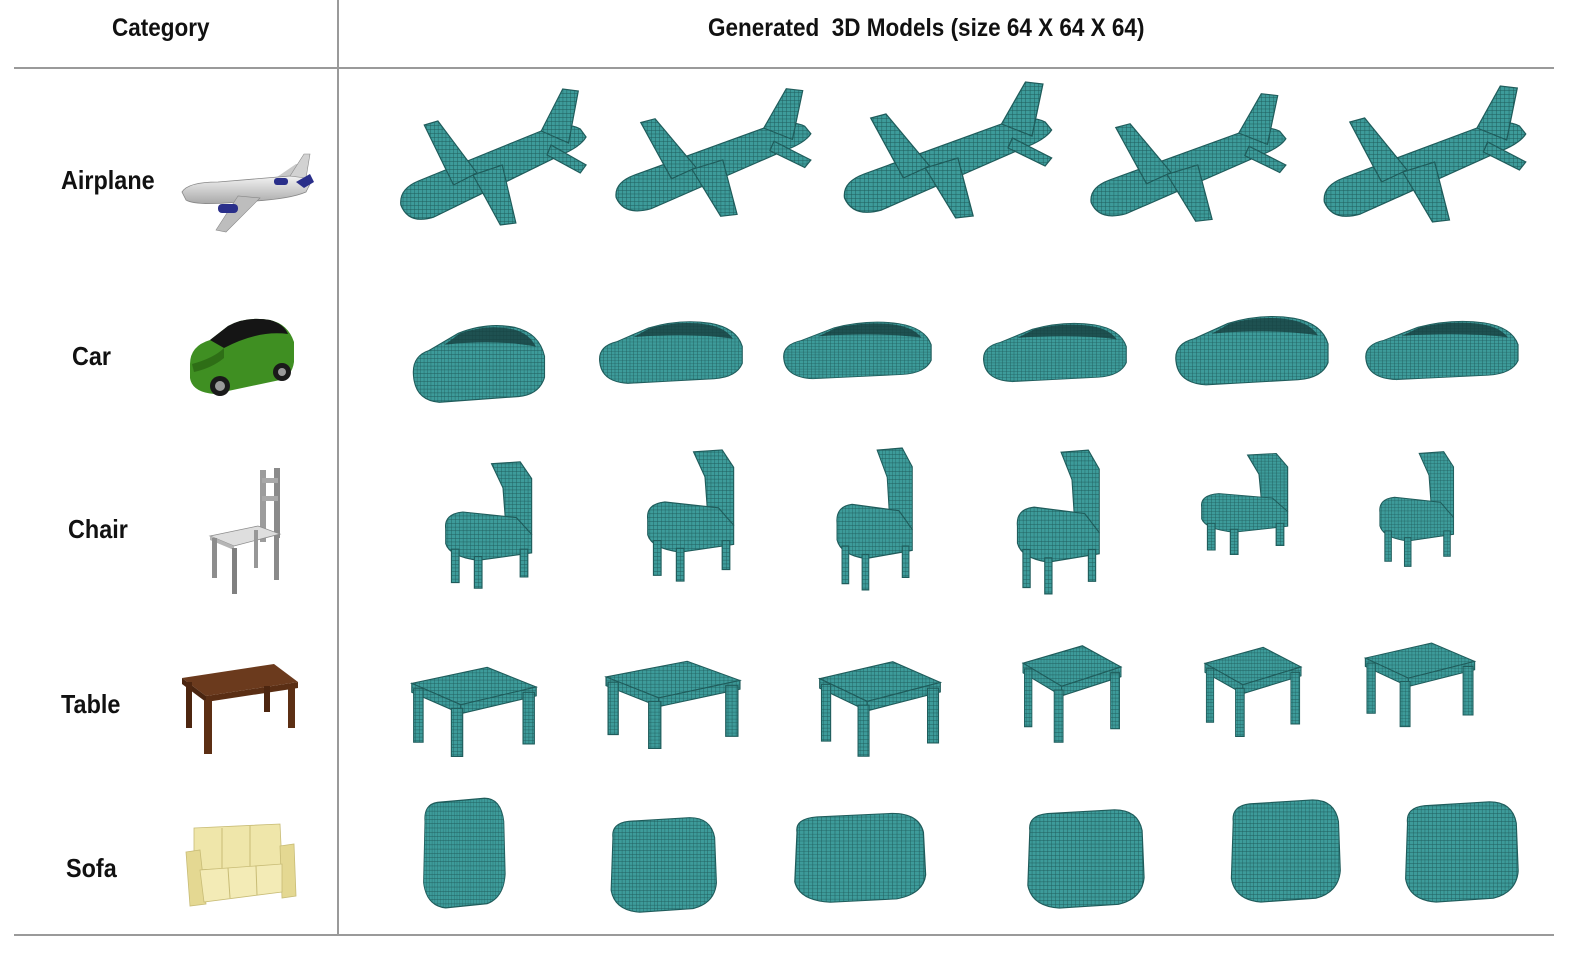 The width and height of the screenshot is (1590, 974). Describe the element at coordinates (240, 709) in the screenshot. I see `table-icon` at that location.